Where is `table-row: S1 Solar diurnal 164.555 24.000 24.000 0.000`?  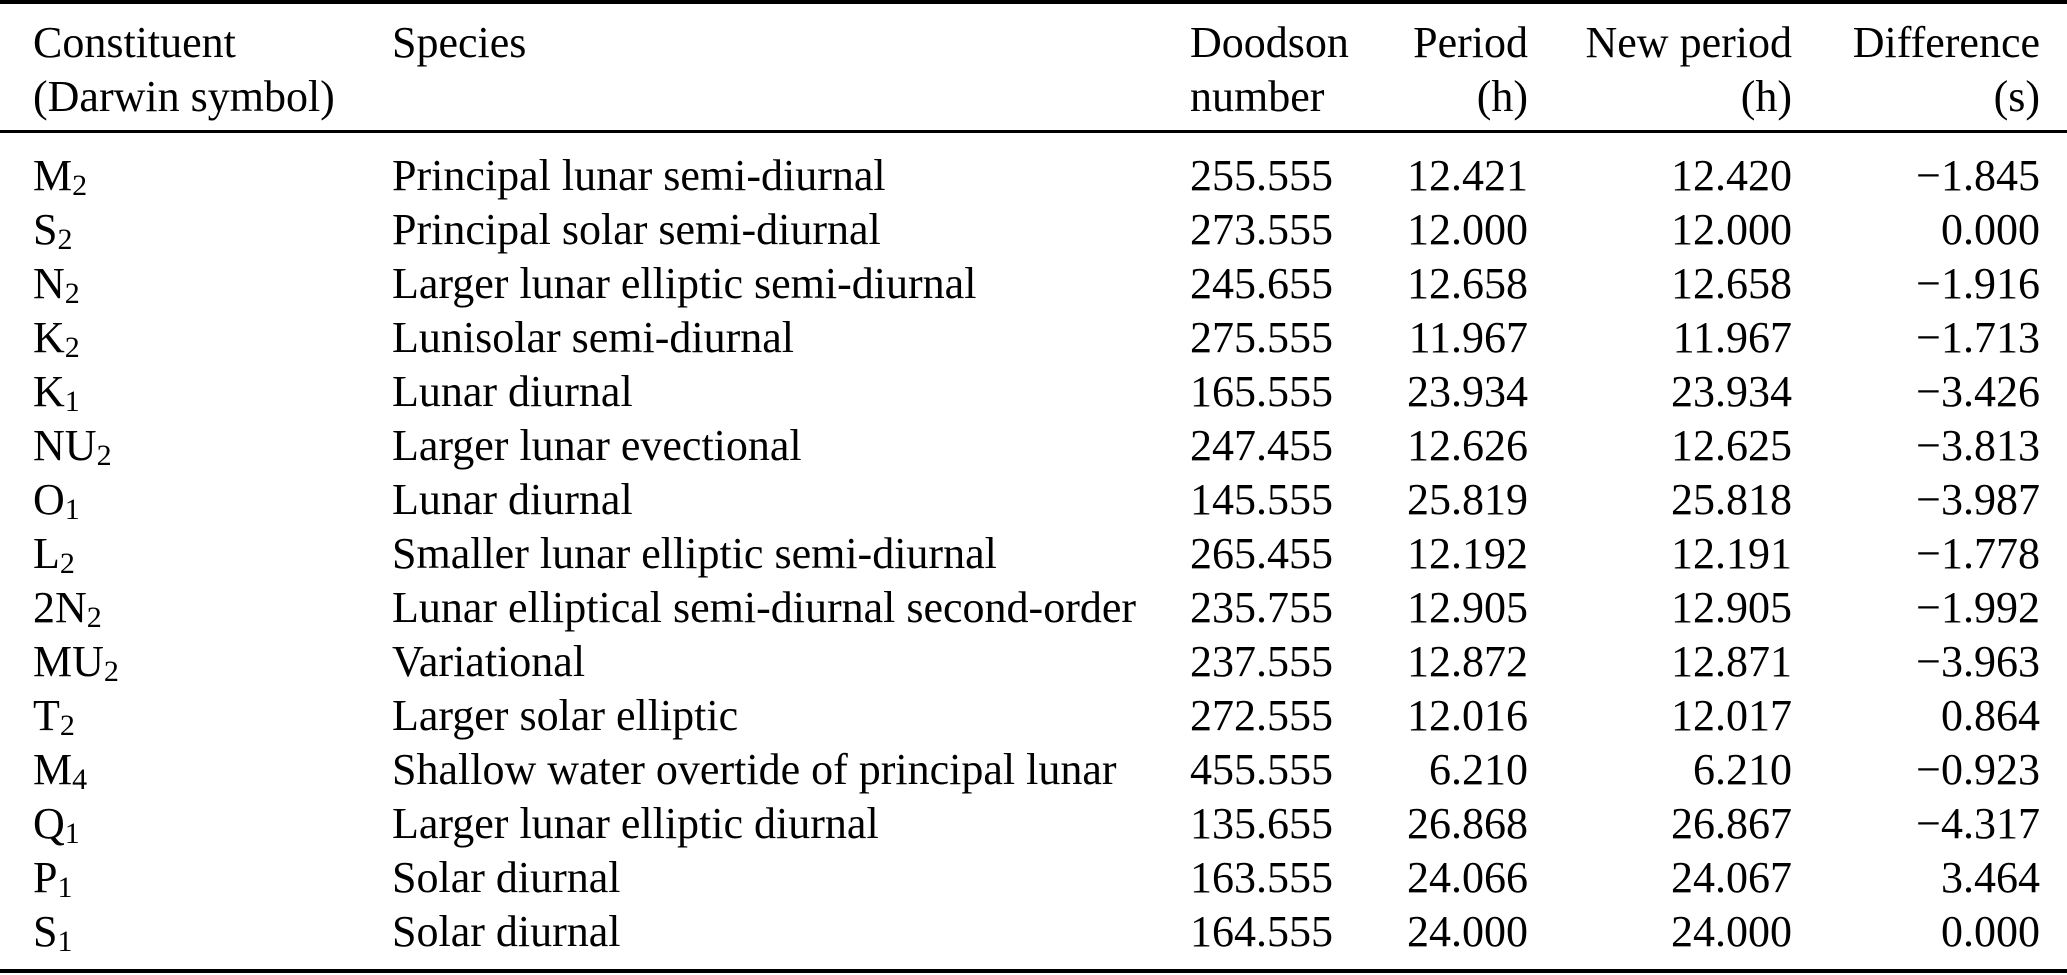 table-row: S1 Solar diurnal 164.555 24.000 24.000 0.000 is located at coordinates (1033, 938).